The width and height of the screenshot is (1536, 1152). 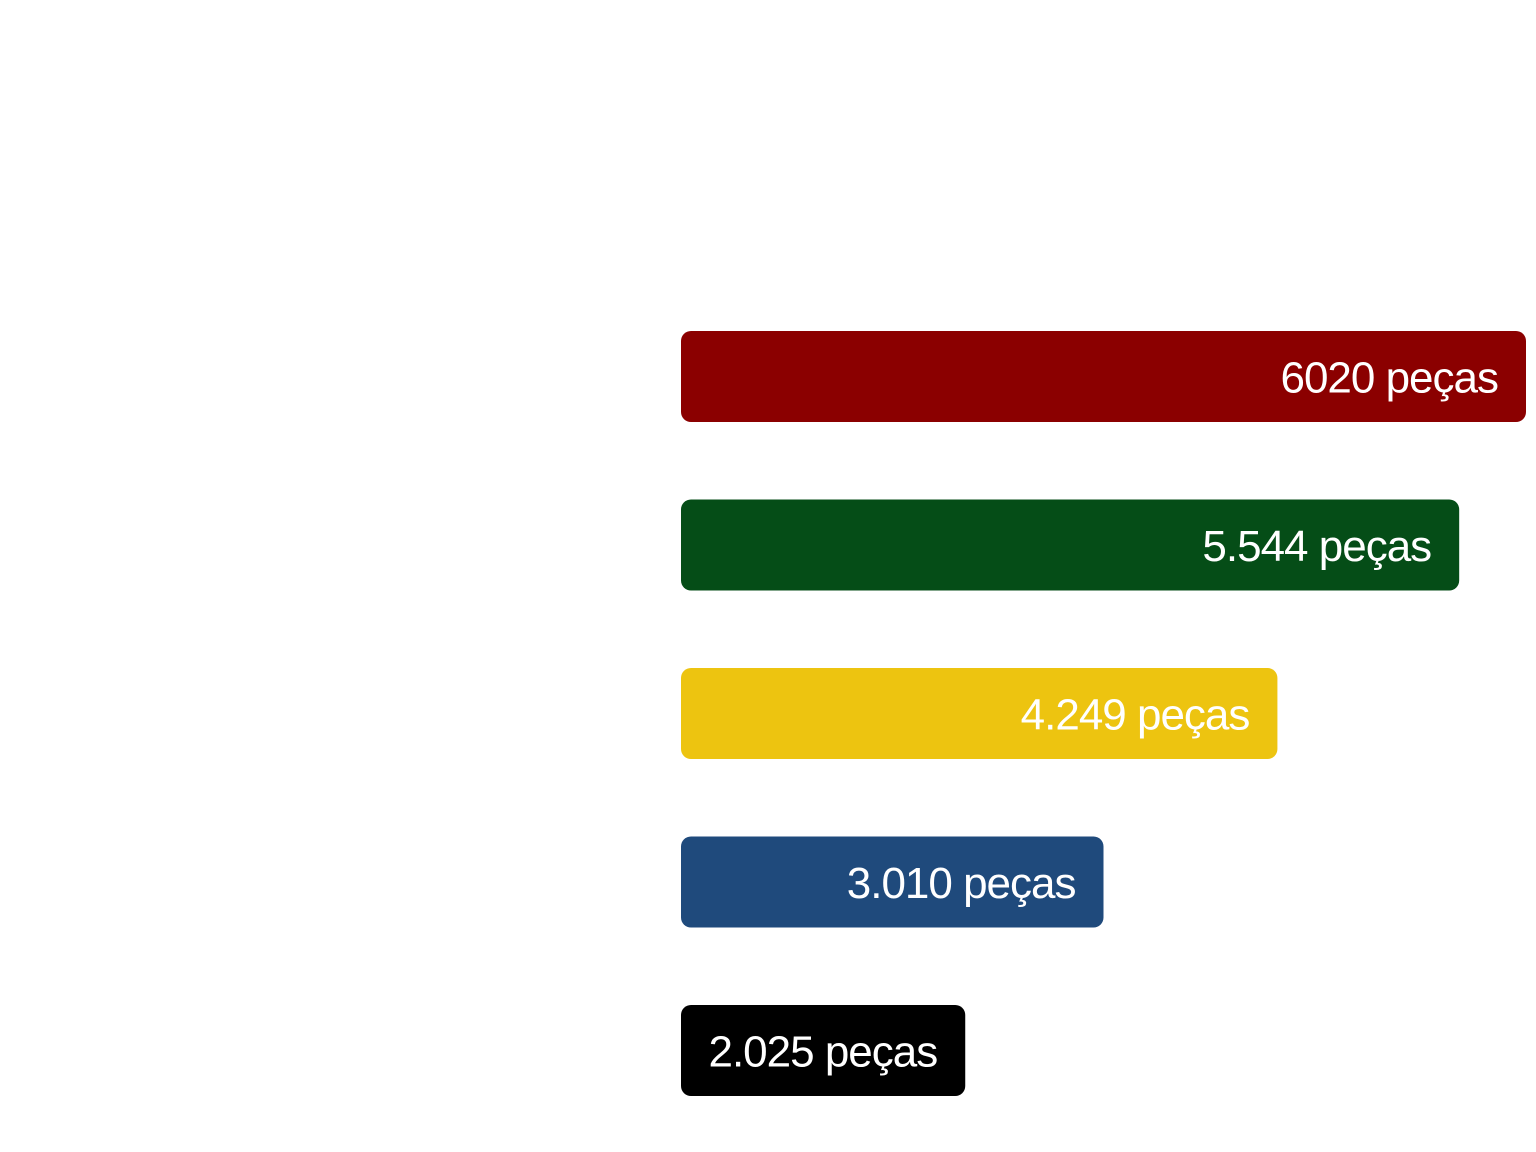 What do you see at coordinates (1389, 378) in the screenshot?
I see `bar-label-1: 6020 peças` at bounding box center [1389, 378].